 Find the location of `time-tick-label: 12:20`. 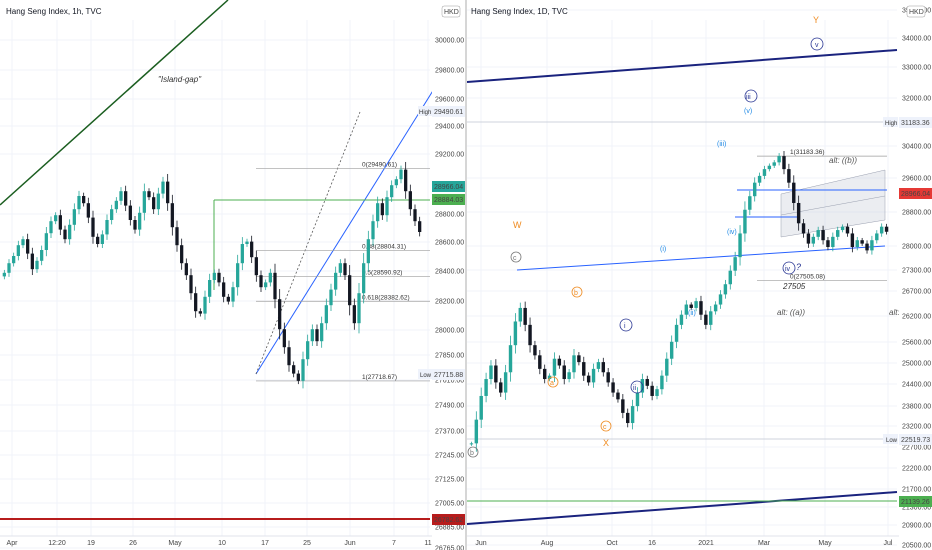

time-tick-label: 12:20 is located at coordinates (57, 543).